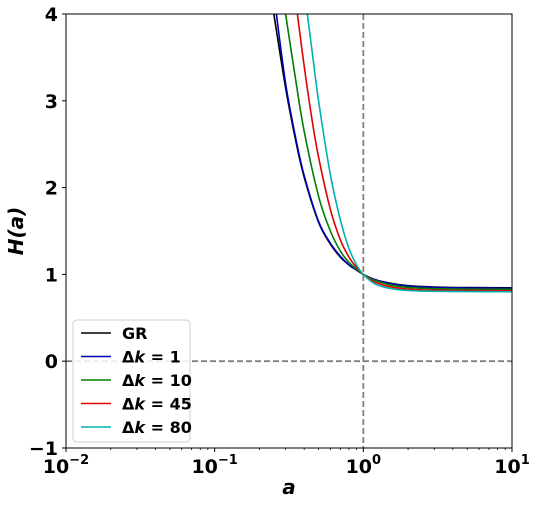 This screenshot has width=536, height=505. Describe the element at coordinates (157, 404) in the screenshot. I see `legend-entry-3: Δk = 45` at that location.